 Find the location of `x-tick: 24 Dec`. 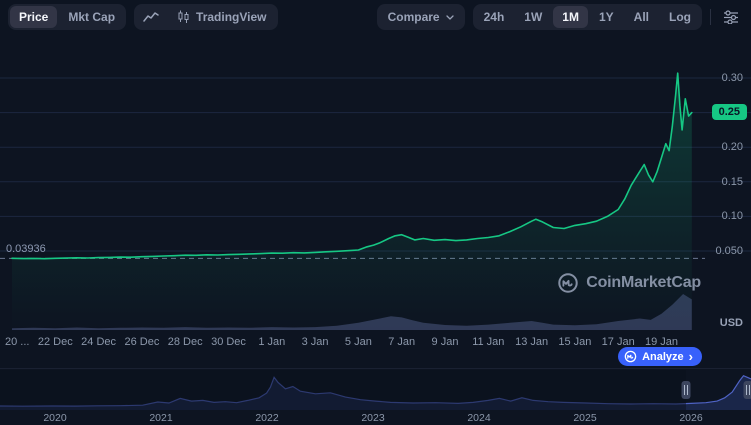

x-tick: 24 Dec is located at coordinates (99, 342).